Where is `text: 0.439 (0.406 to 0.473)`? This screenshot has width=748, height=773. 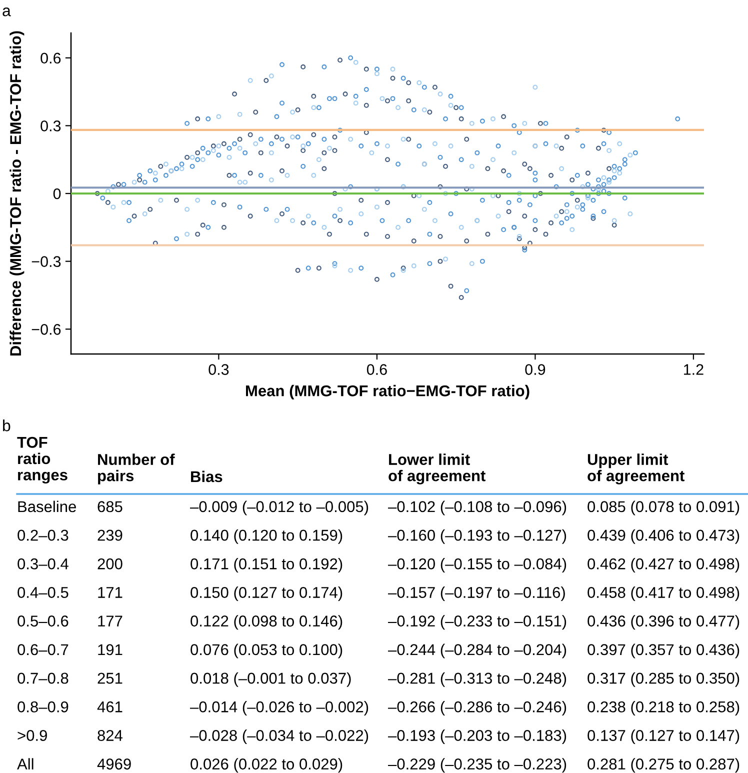 text: 0.439 (0.406 to 0.473) is located at coordinates (664, 536).